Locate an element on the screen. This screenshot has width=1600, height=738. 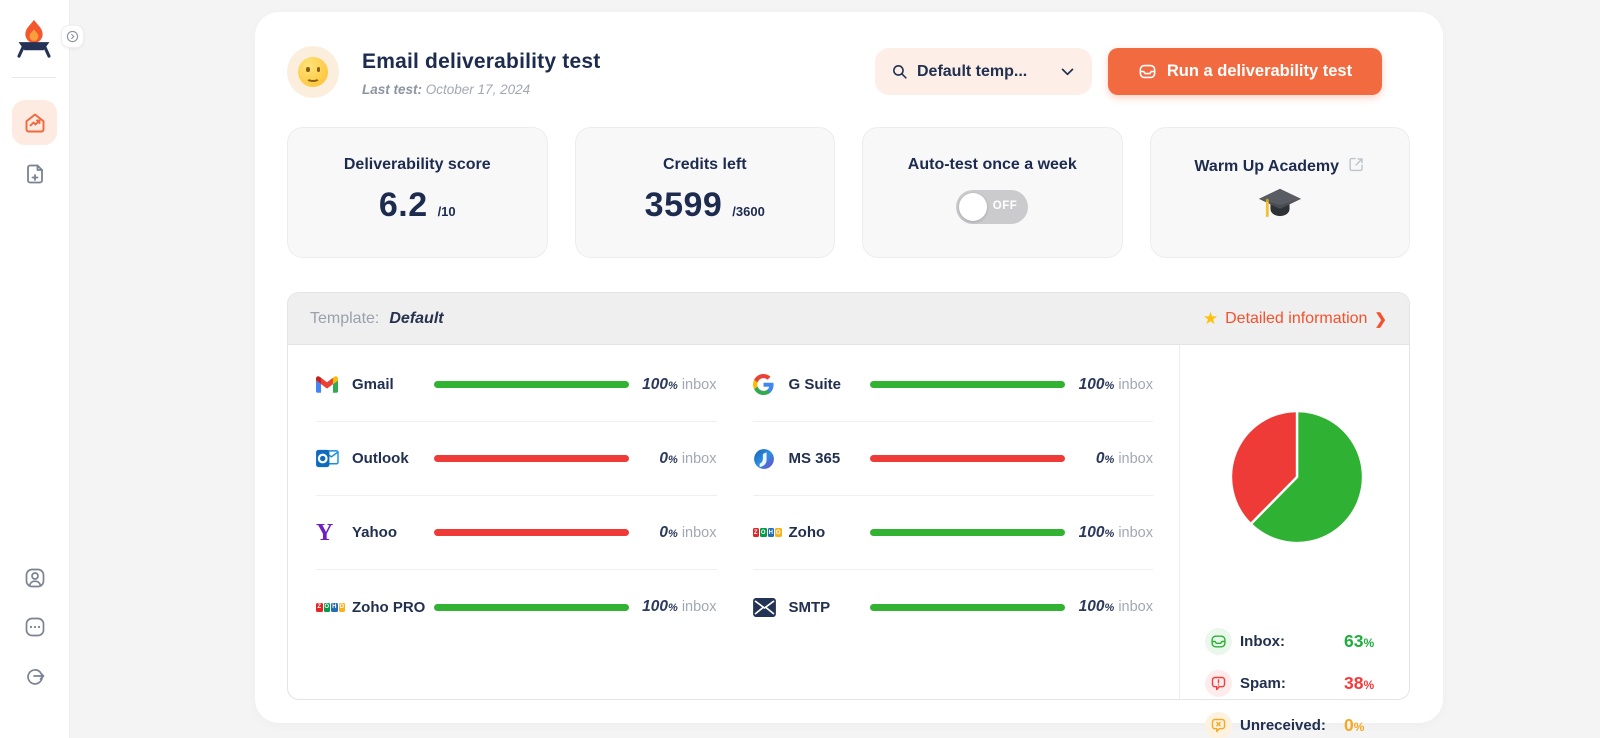
legend-label: Inbox: is located at coordinates (1262, 641).